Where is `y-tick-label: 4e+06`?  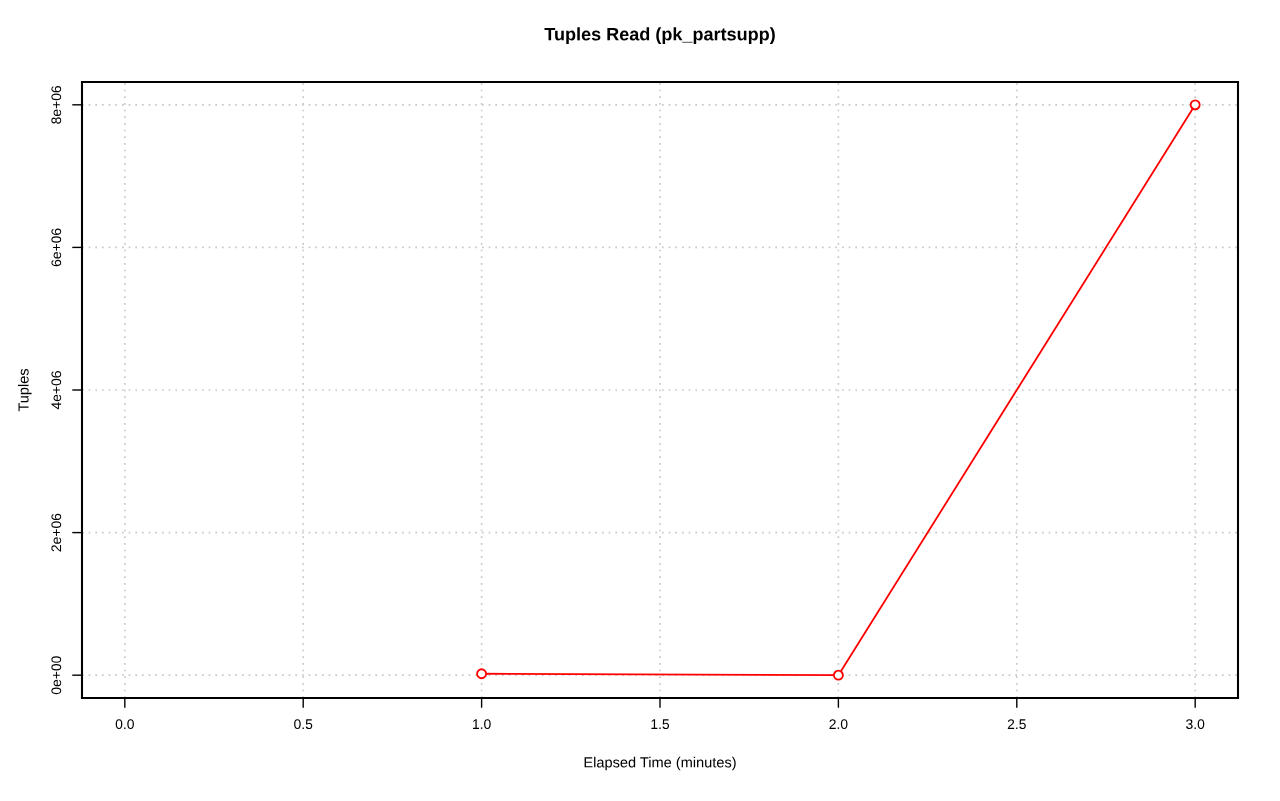 y-tick-label: 4e+06 is located at coordinates (56, 390).